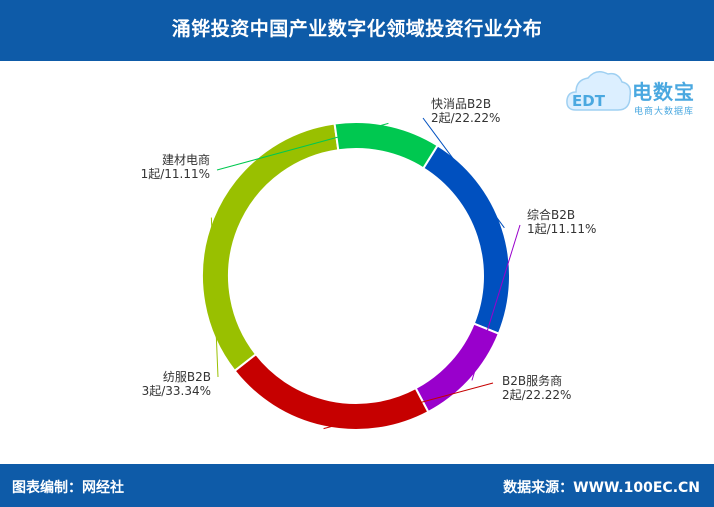 This screenshot has height=507, width=714. What do you see at coordinates (551, 214) in the screenshot?
I see `slice-category-label-2: 综合B2B` at bounding box center [551, 214].